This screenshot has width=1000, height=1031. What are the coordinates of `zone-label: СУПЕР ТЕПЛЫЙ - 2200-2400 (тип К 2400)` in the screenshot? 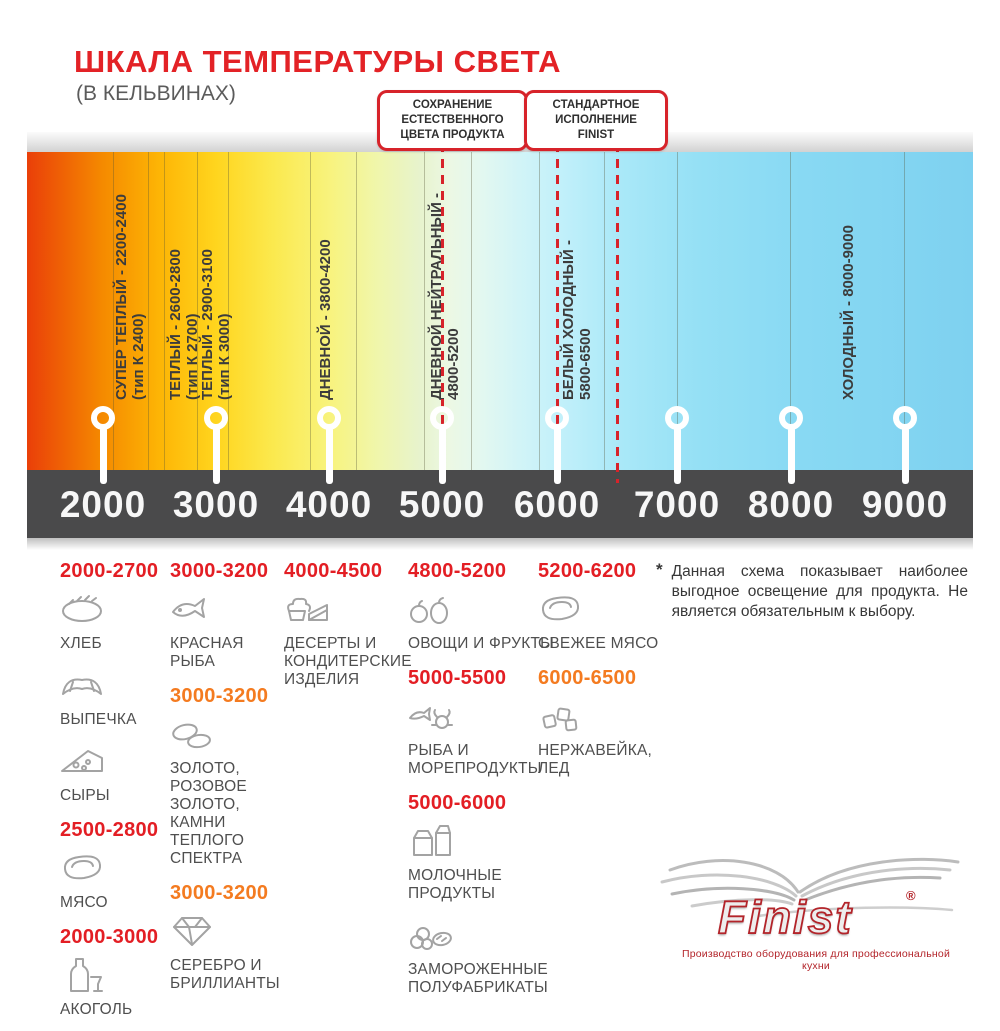 It's located at (130, 297).